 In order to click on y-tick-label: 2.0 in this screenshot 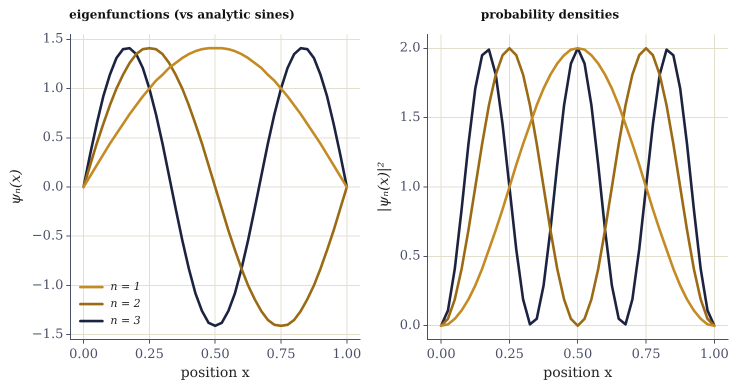, I will do `click(410, 48)`.